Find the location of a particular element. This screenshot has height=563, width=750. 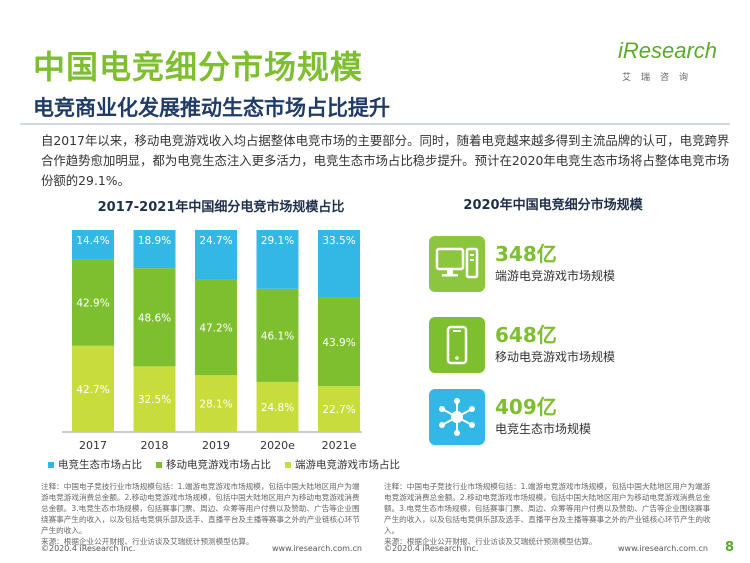

bar-data-label: 42.9% is located at coordinates (92, 303).